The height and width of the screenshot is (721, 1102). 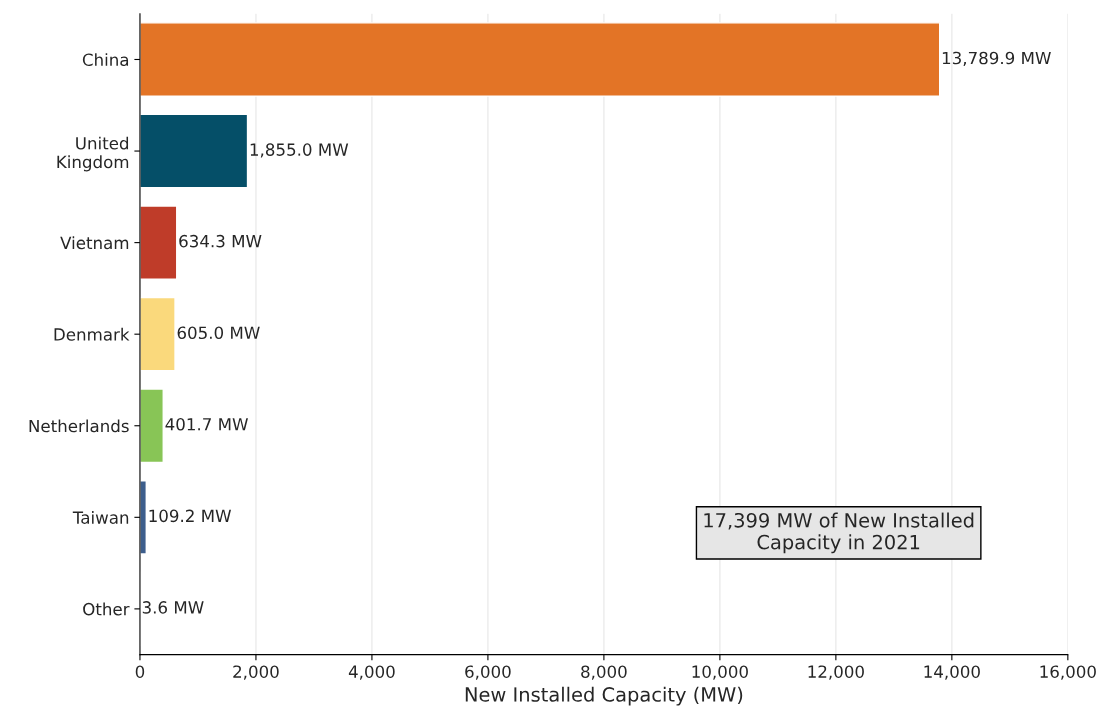 I want to click on x-tick-label: 2,000, so click(x=256, y=672).